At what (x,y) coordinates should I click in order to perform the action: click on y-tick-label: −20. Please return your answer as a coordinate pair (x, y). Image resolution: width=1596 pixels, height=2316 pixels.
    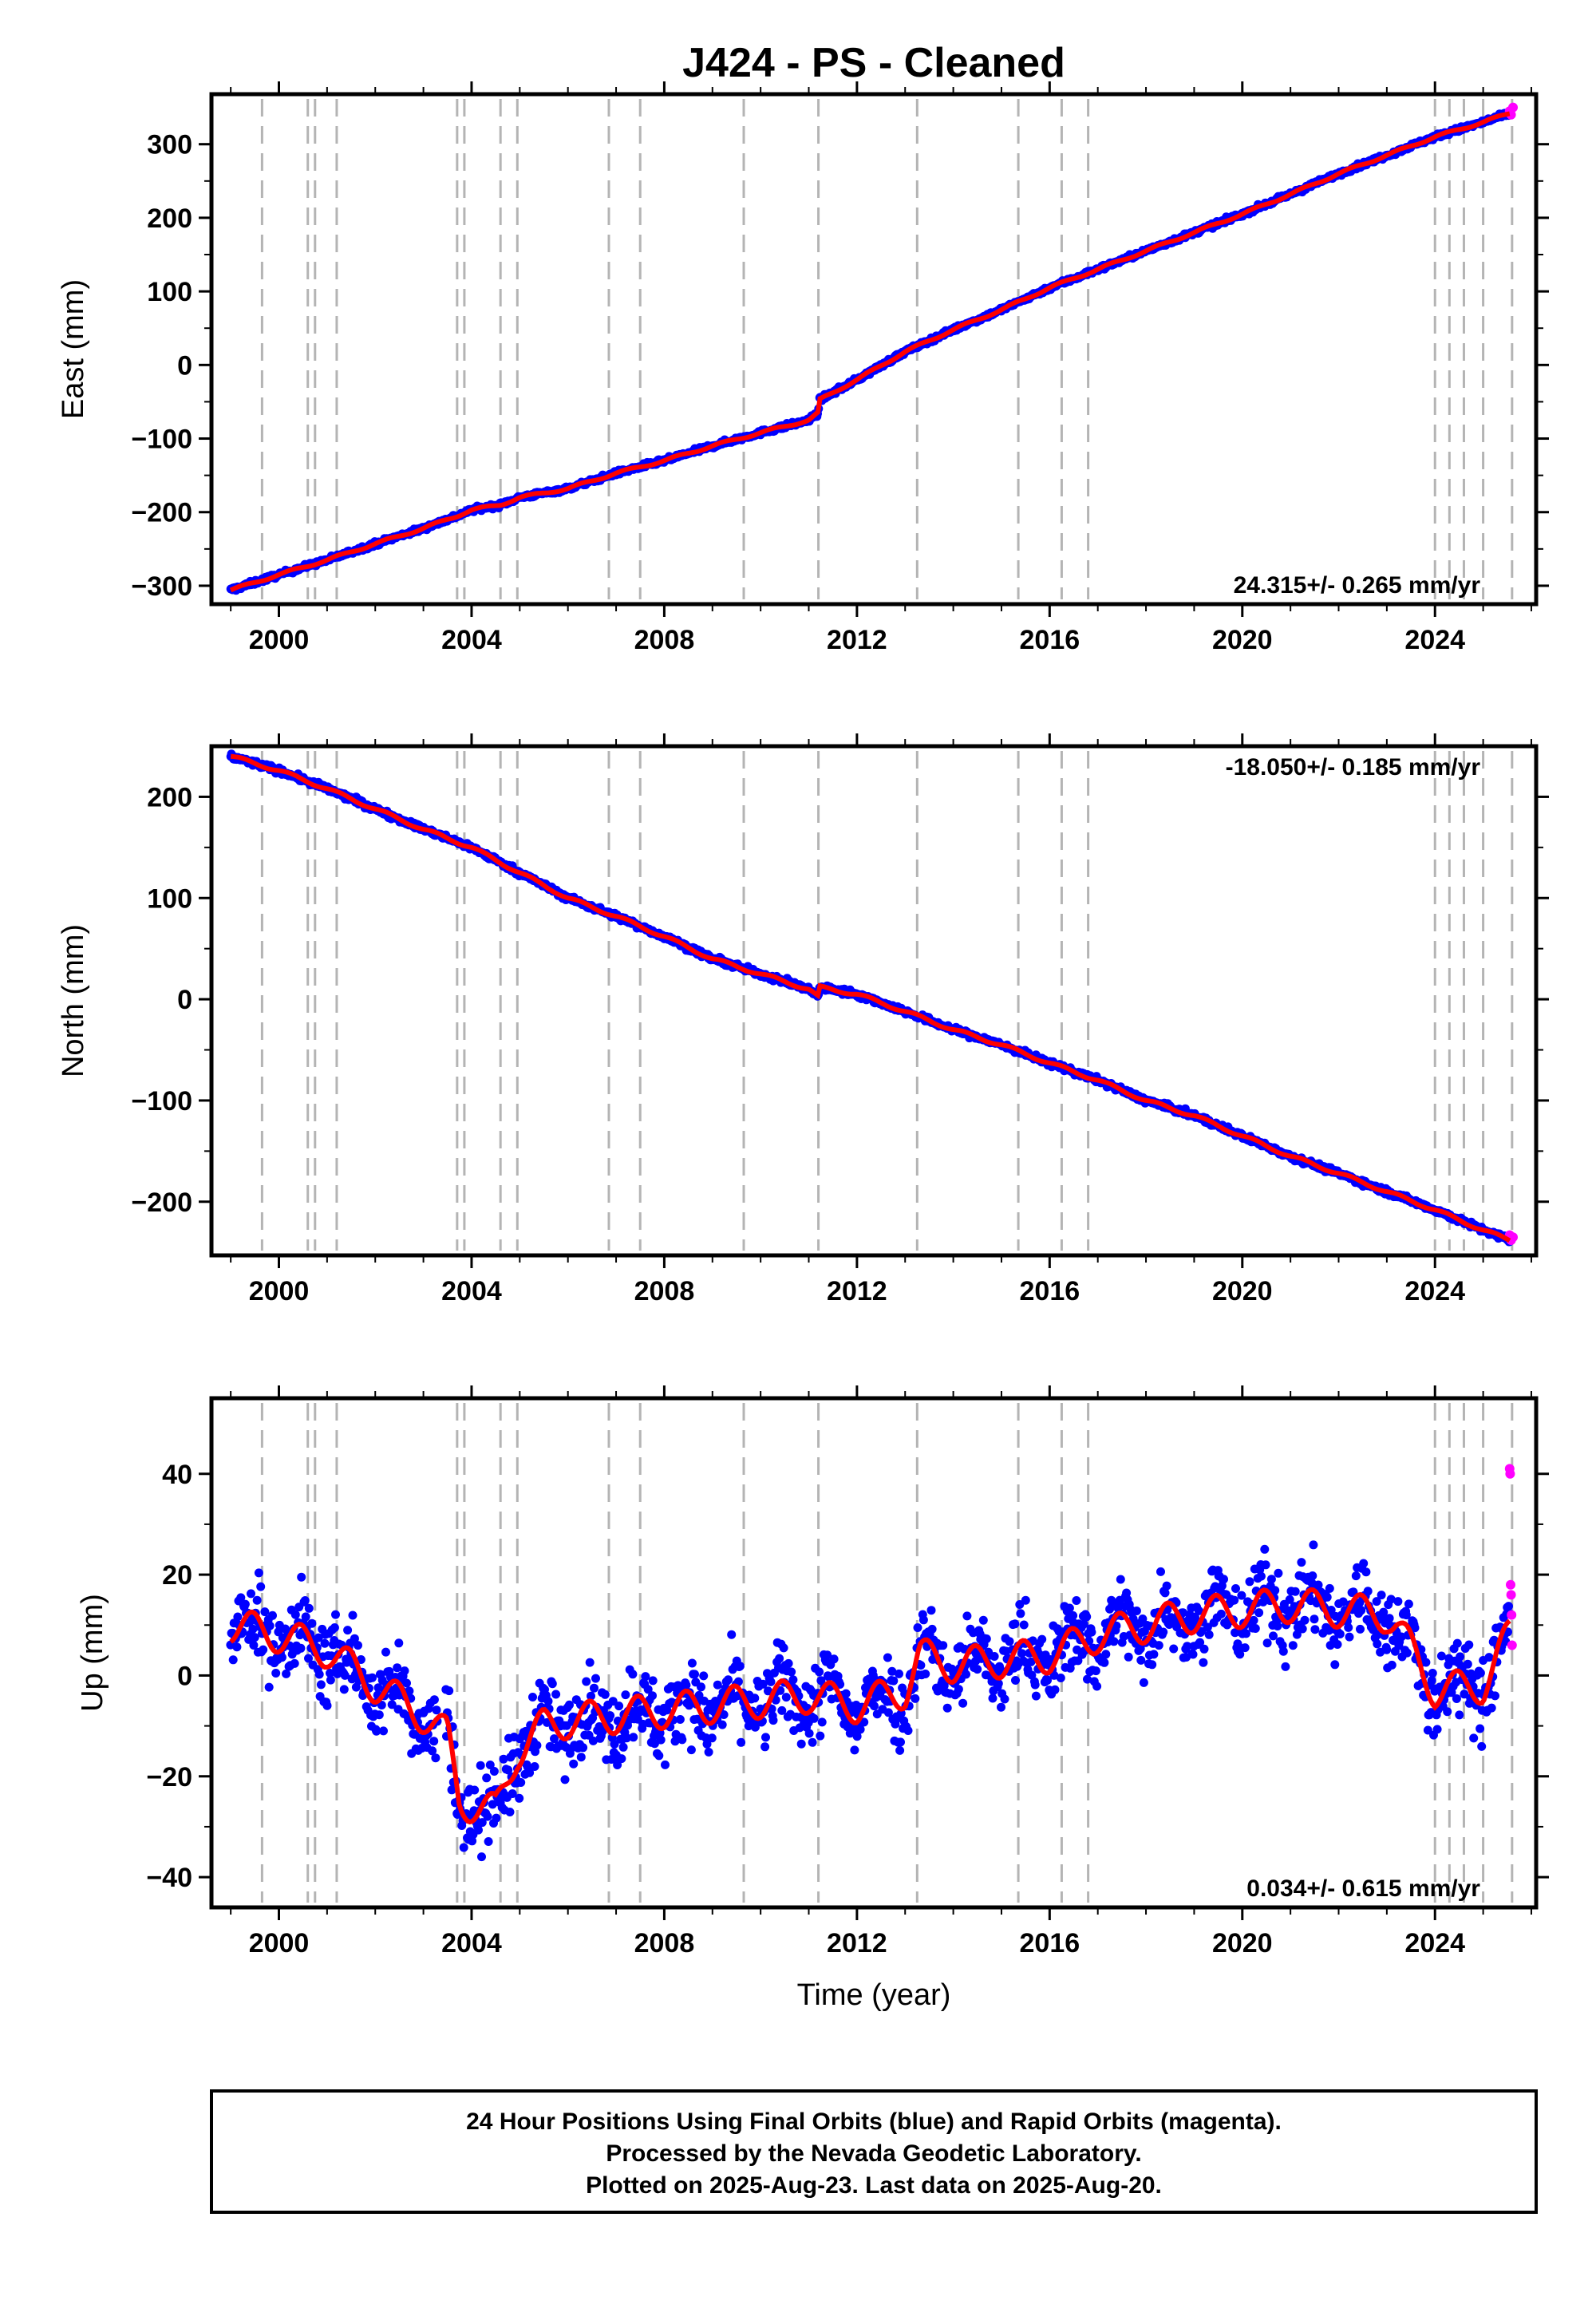
    Looking at the image, I should click on (169, 1777).